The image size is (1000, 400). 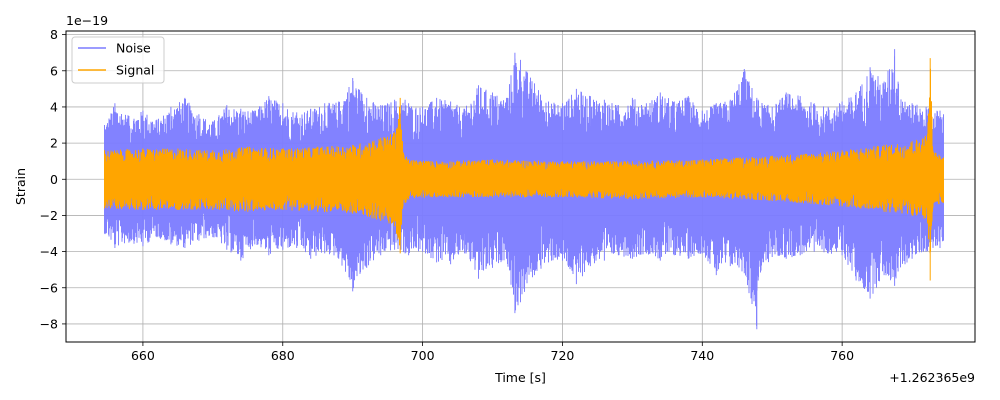 I want to click on x-tick-label: 740, so click(x=702, y=355).